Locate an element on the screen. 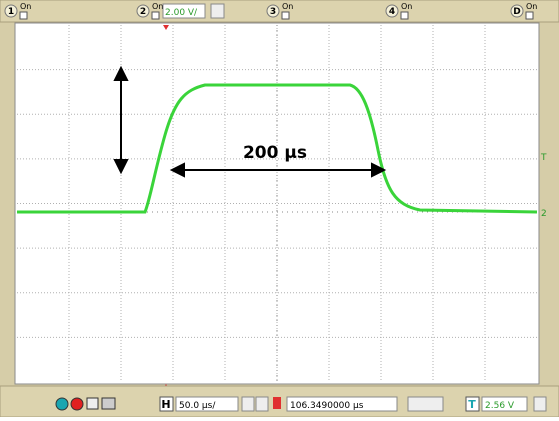  channel-number: 1 is located at coordinates (11, 12).